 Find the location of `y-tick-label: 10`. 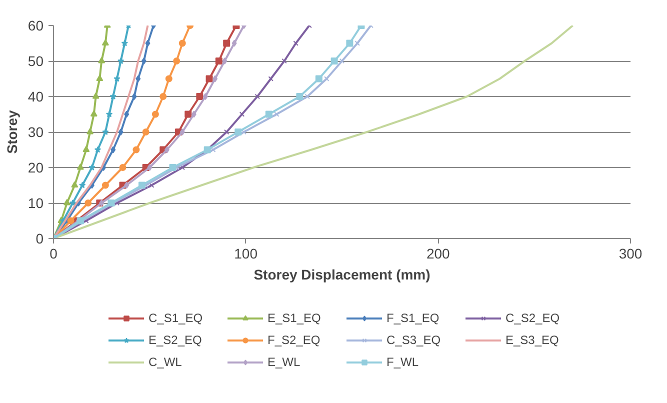

y-tick-label: 10 is located at coordinates (36, 203).